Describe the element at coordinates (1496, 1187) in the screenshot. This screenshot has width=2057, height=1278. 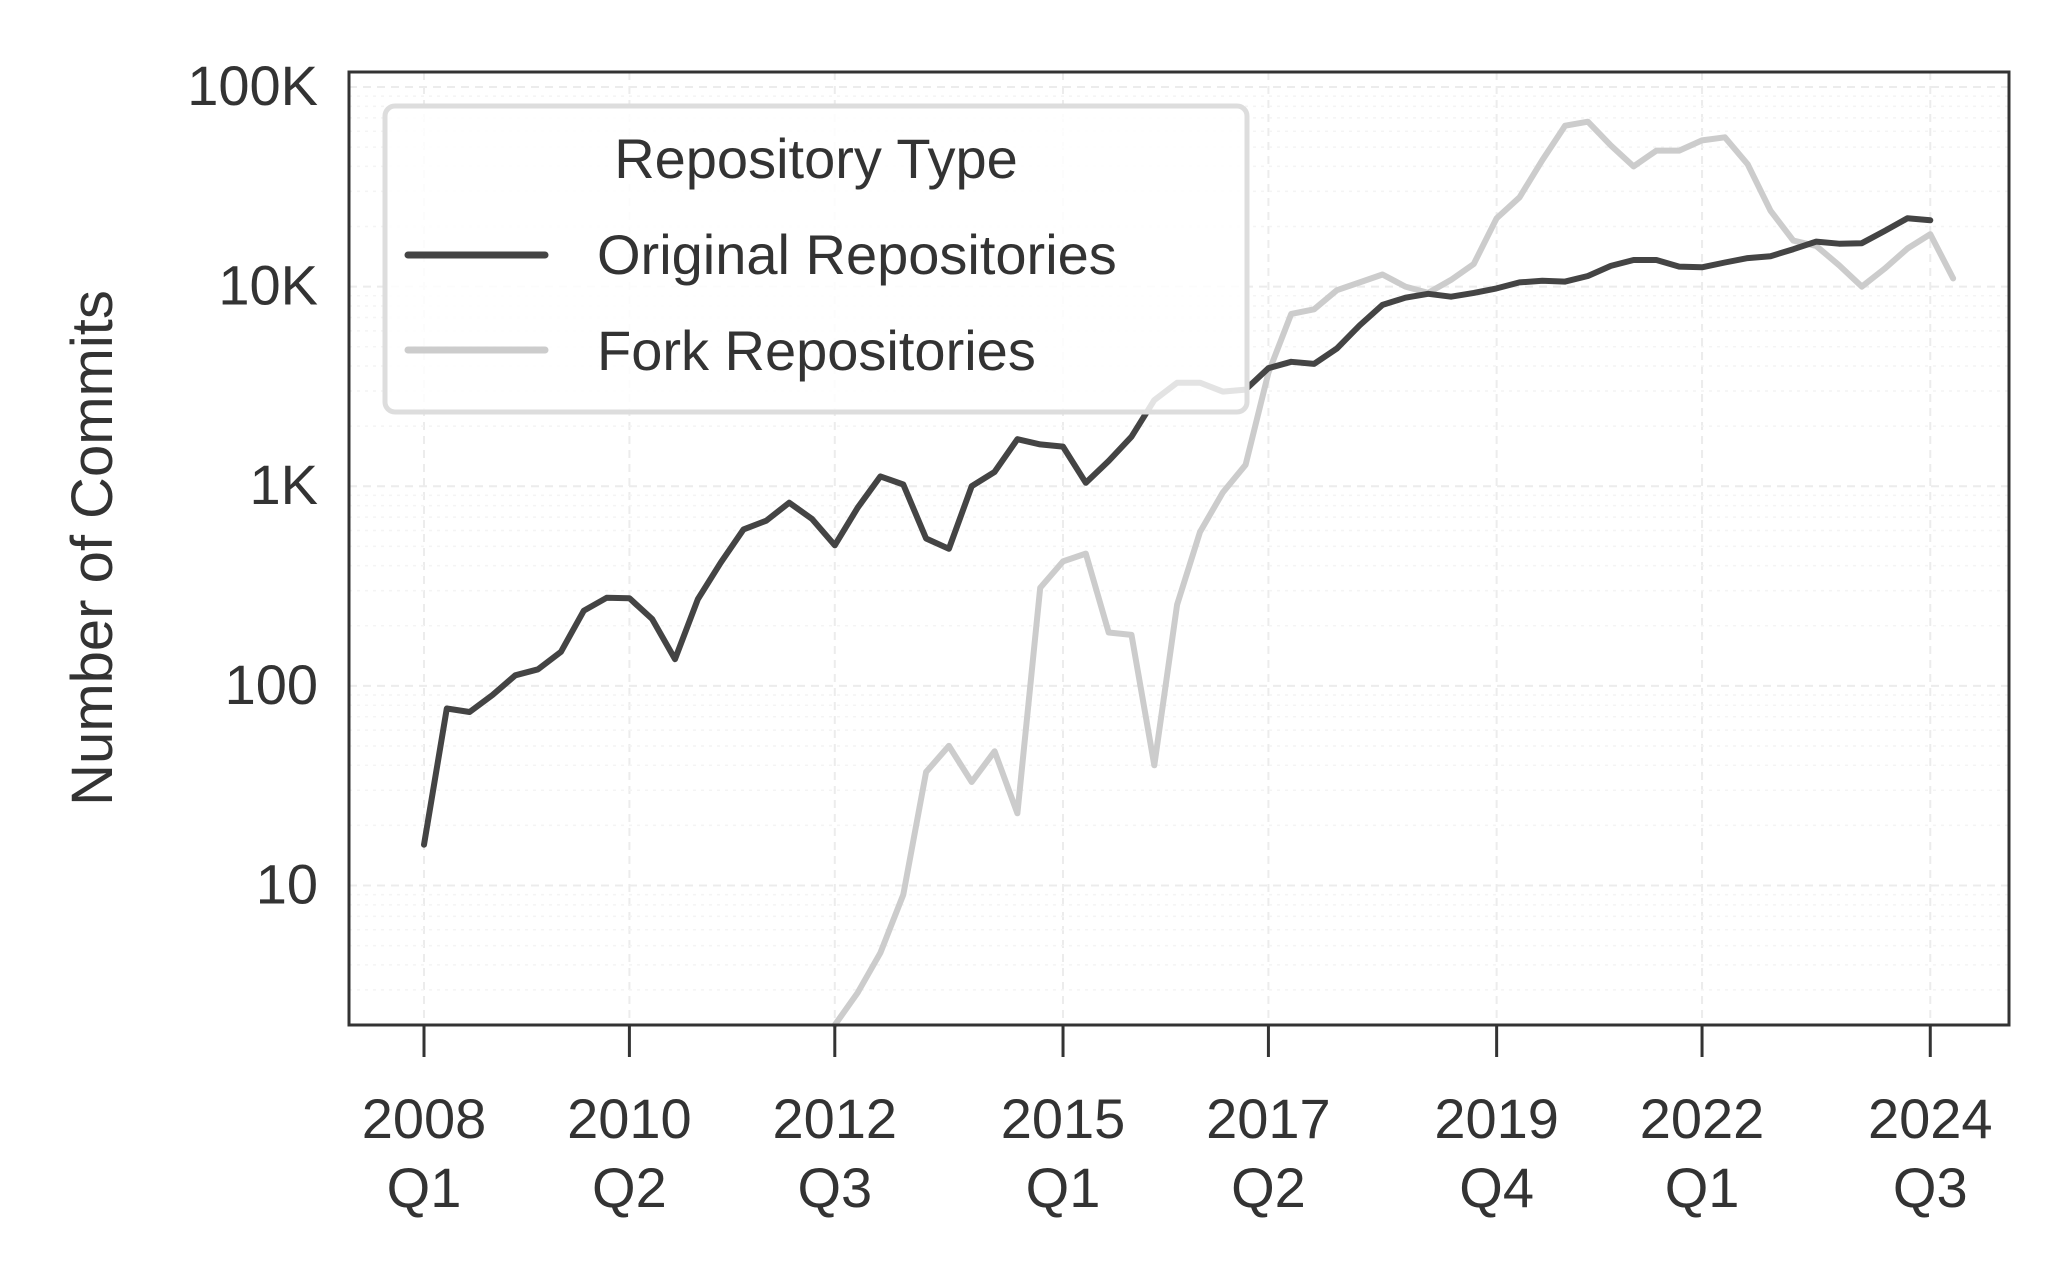
I see `x-tick-quarter-5: Q4` at that location.